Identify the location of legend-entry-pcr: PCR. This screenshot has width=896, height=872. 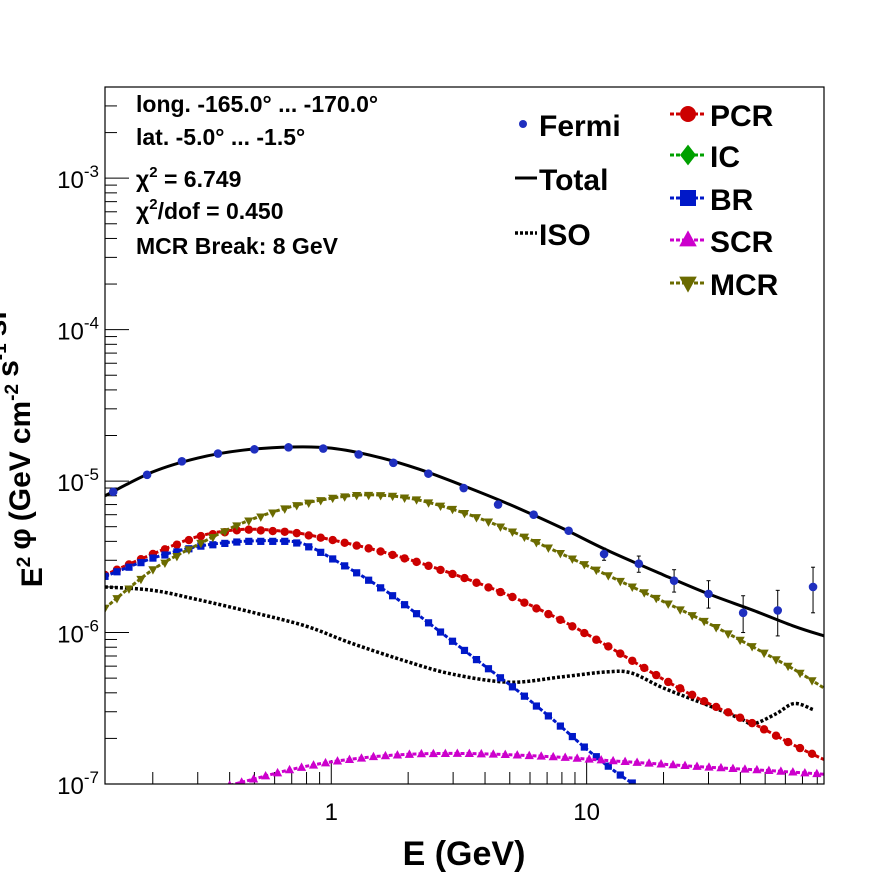
(722, 116).